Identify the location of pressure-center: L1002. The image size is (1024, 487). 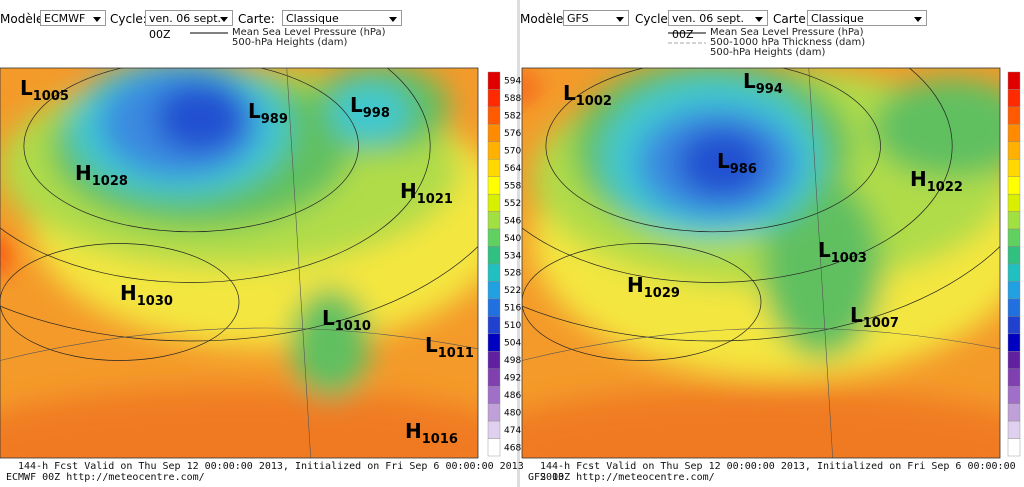
(587, 95).